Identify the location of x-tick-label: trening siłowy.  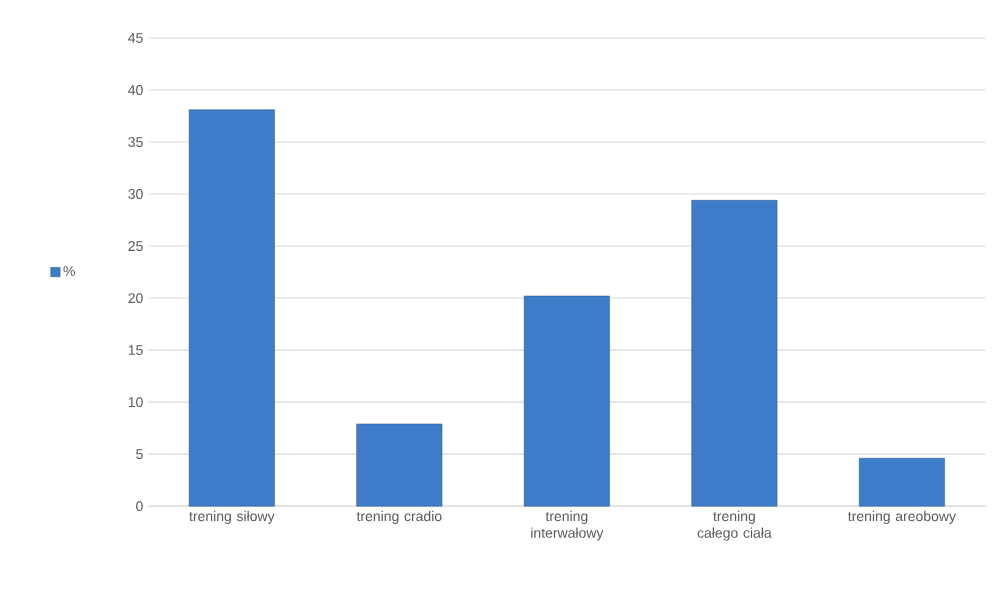
(232, 518).